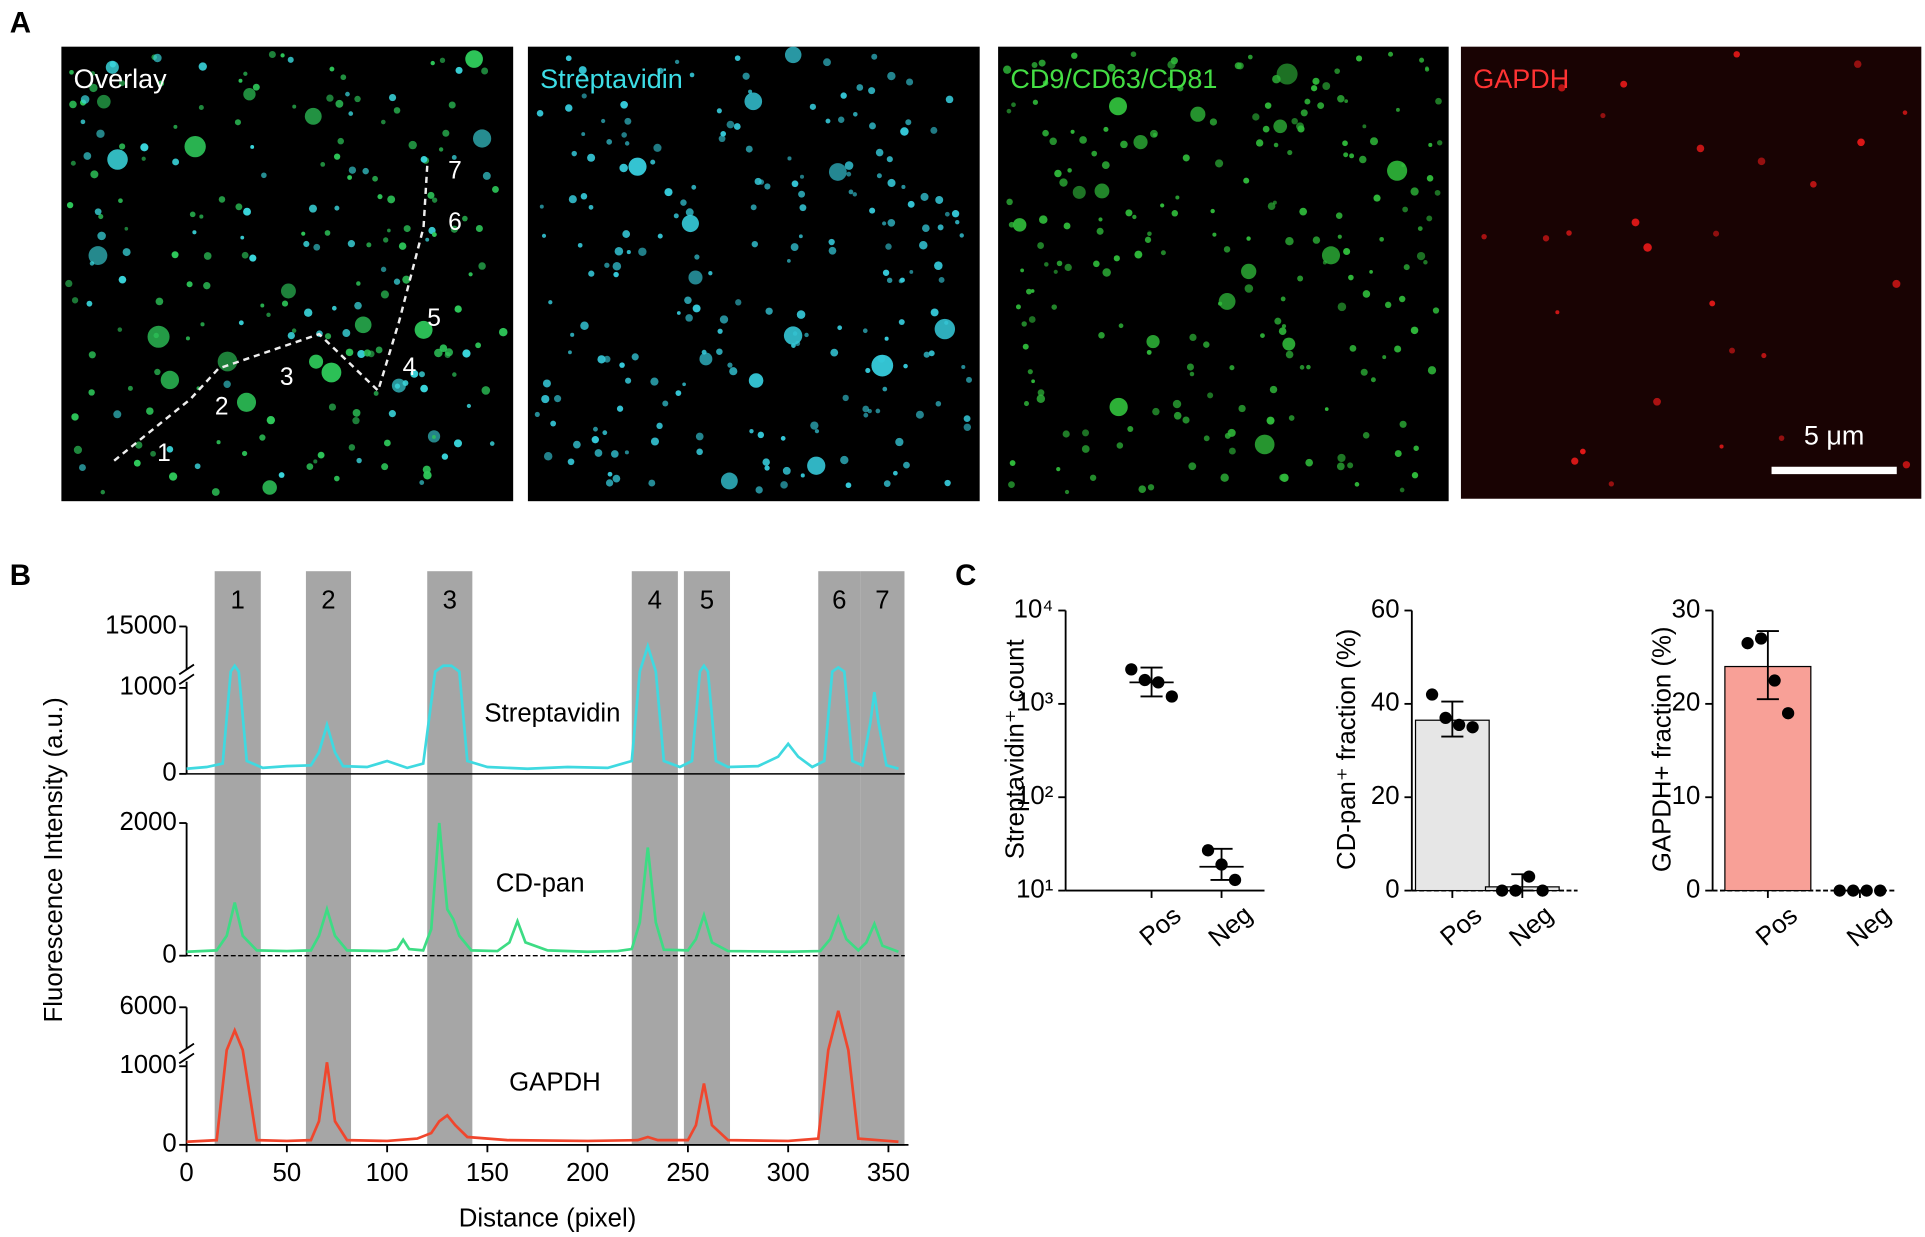 The image size is (1925, 1237). I want to click on y-axis-label: Streptavidin⁺ count, so click(1015, 749).